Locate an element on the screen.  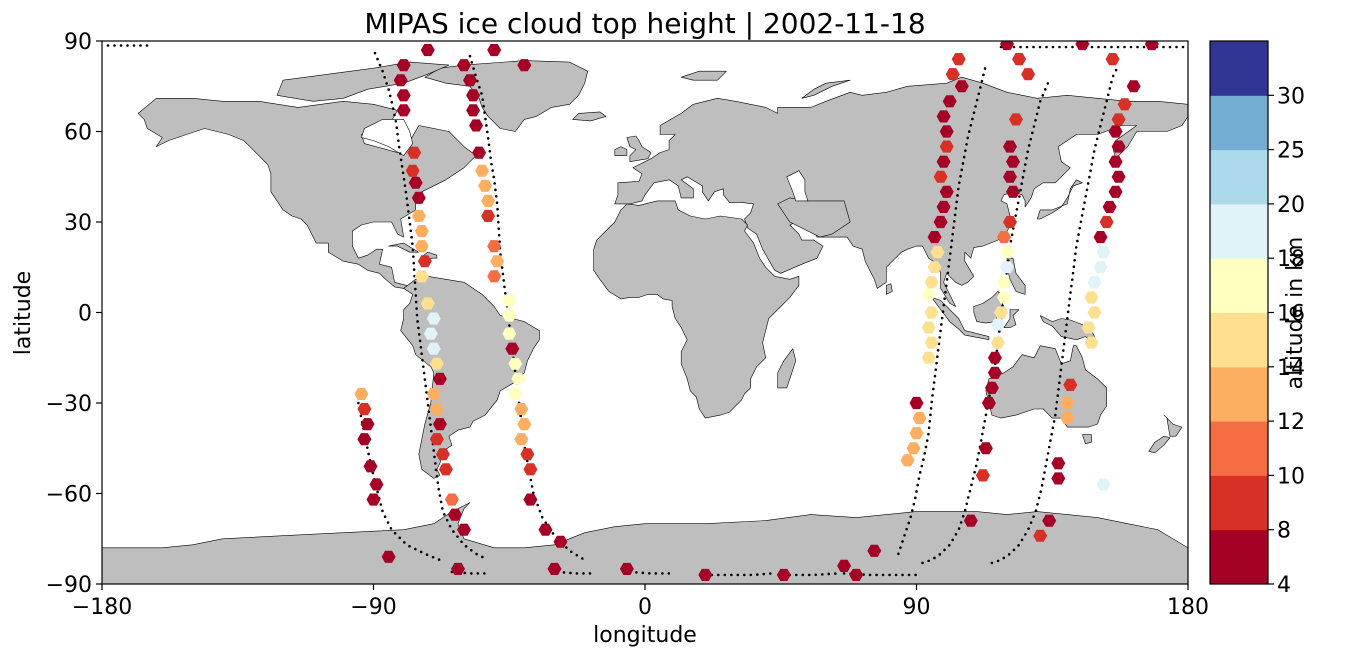
colorbar-tick-label: 10 is located at coordinates (1291, 476).